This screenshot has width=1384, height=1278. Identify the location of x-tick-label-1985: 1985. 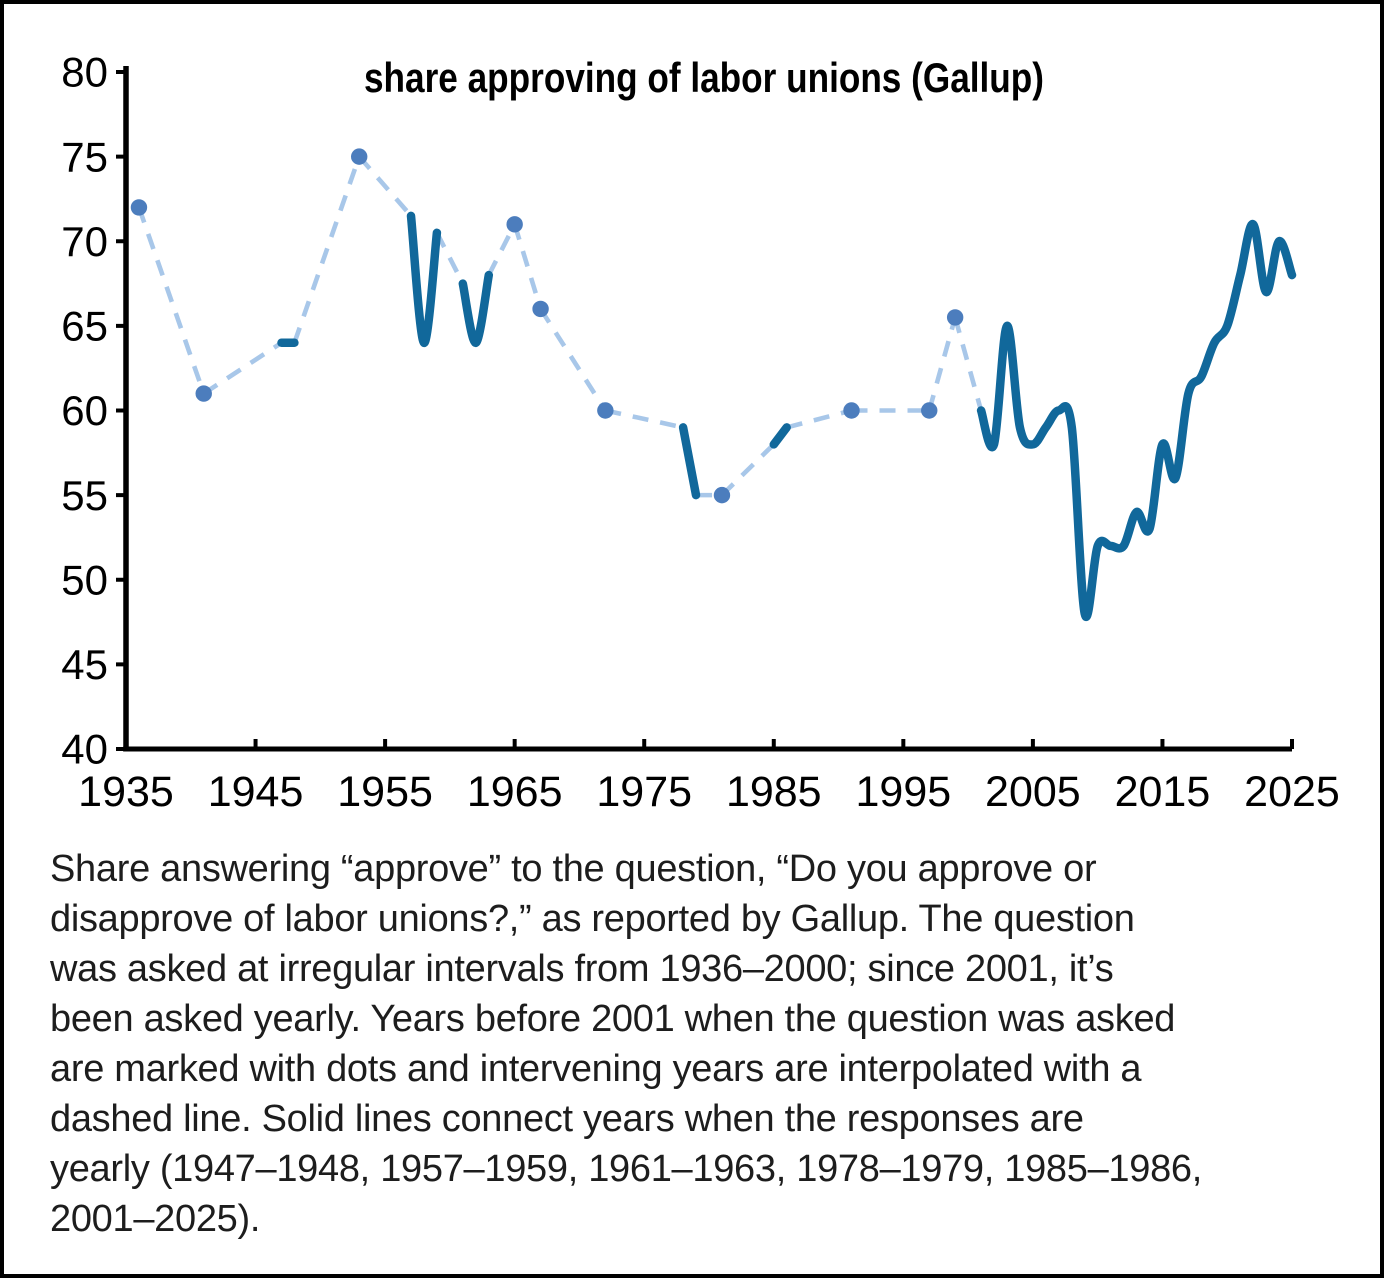
(774, 792).